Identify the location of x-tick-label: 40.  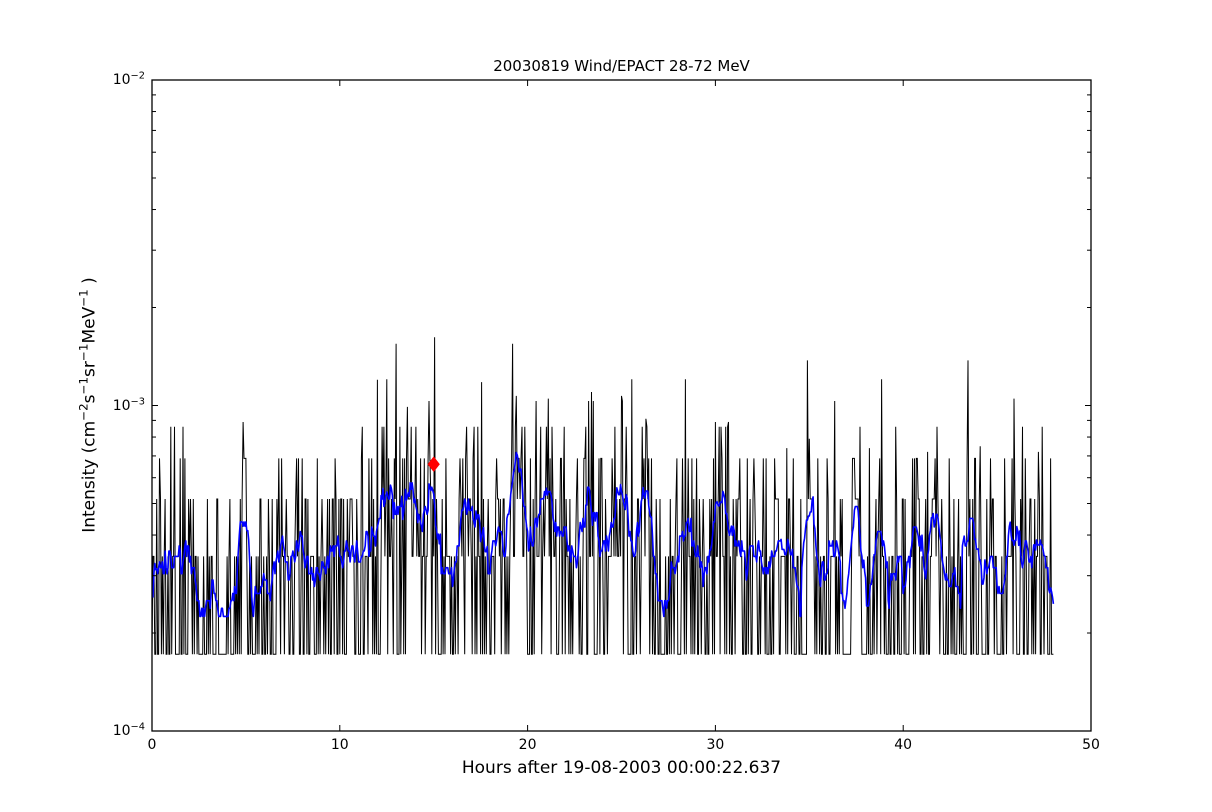
(903, 745).